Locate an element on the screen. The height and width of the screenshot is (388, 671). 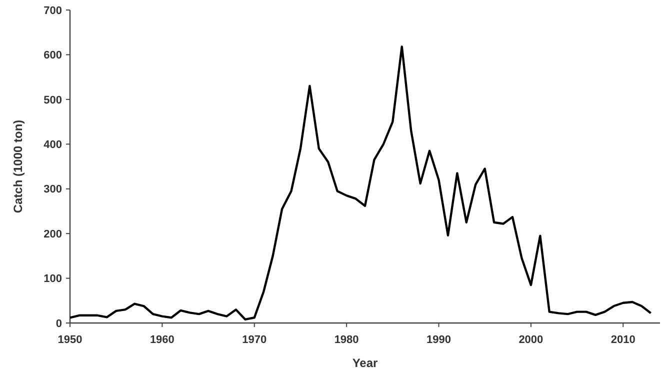
x-tick-label: 2010 is located at coordinates (623, 340).